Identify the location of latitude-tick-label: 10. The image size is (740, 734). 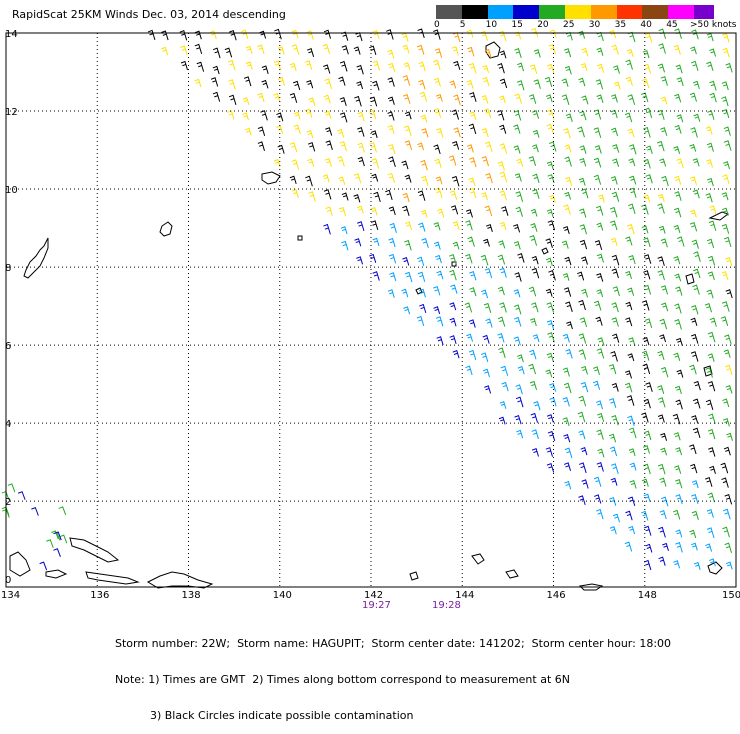
(11, 190).